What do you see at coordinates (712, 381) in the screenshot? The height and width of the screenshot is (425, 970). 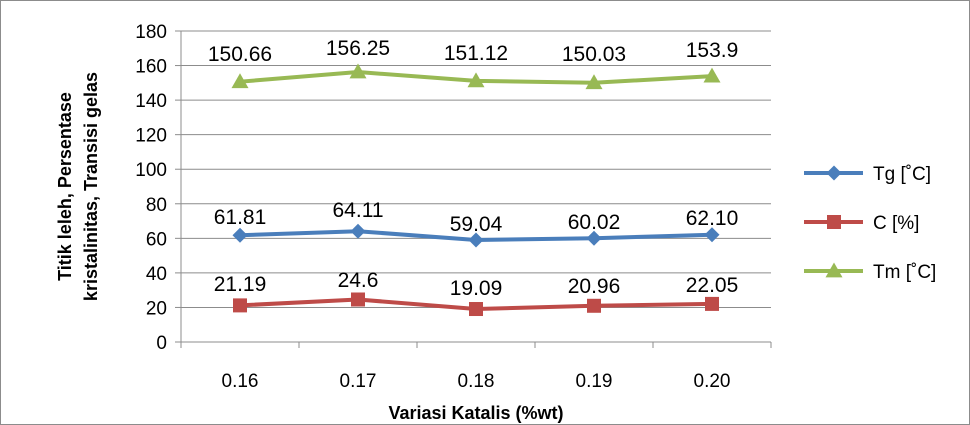 I see `x-tick-label: 0.20` at bounding box center [712, 381].